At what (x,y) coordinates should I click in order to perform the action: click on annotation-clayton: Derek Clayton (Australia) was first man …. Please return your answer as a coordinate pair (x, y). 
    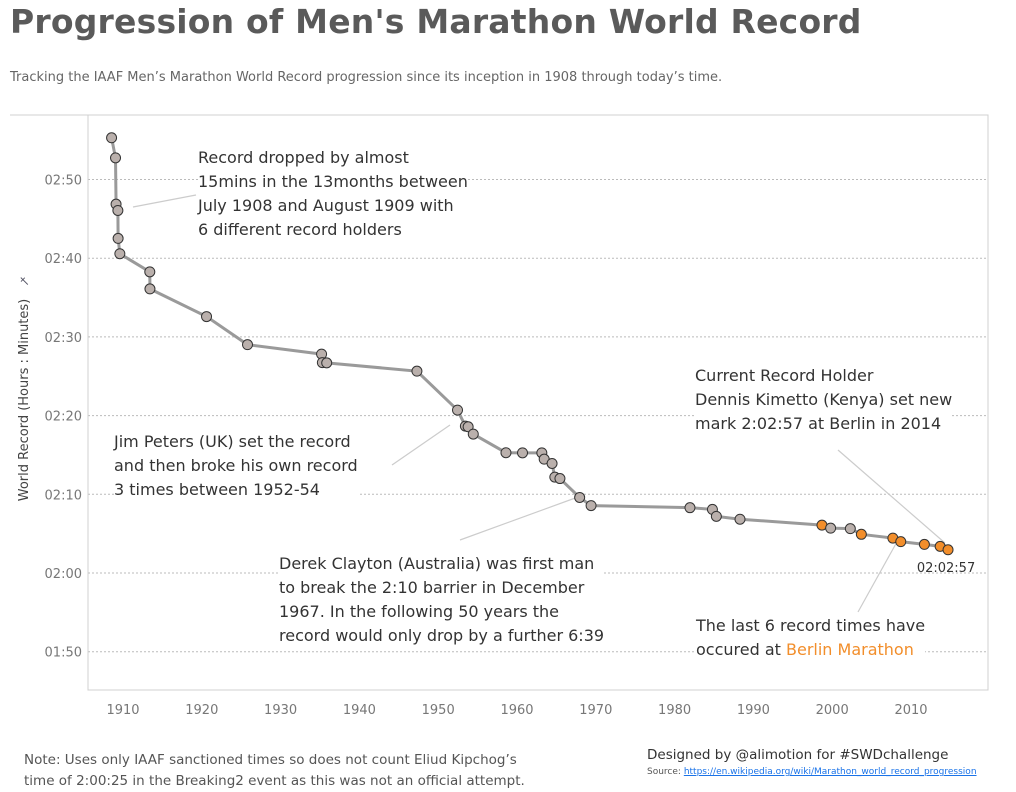
    Looking at the image, I should click on (442, 600).